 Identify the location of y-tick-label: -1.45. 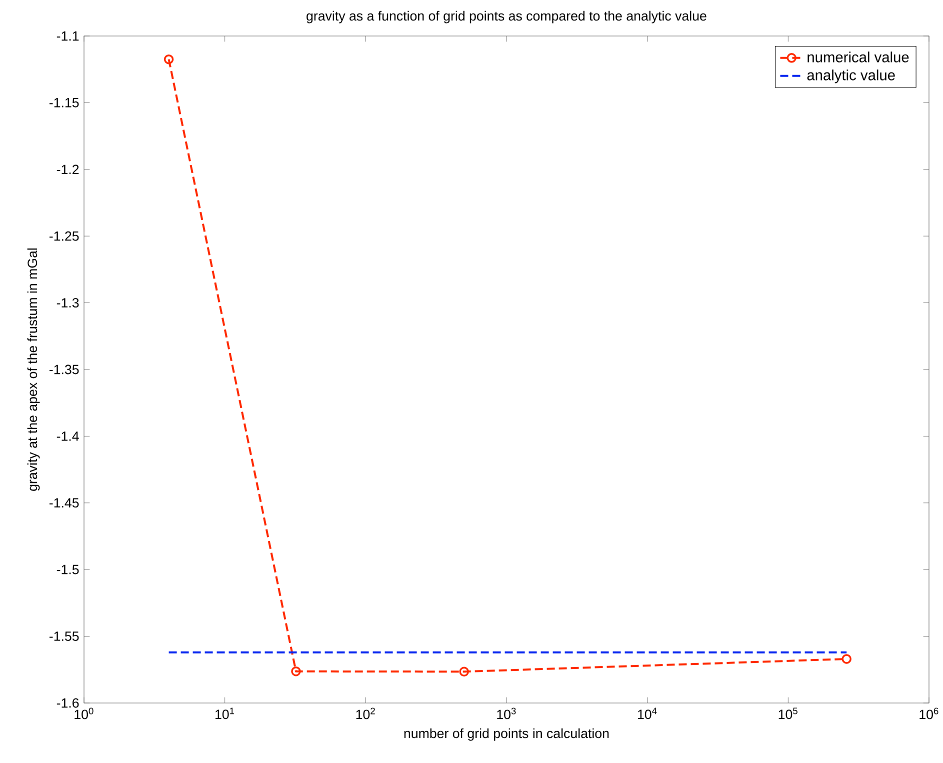
(64, 503).